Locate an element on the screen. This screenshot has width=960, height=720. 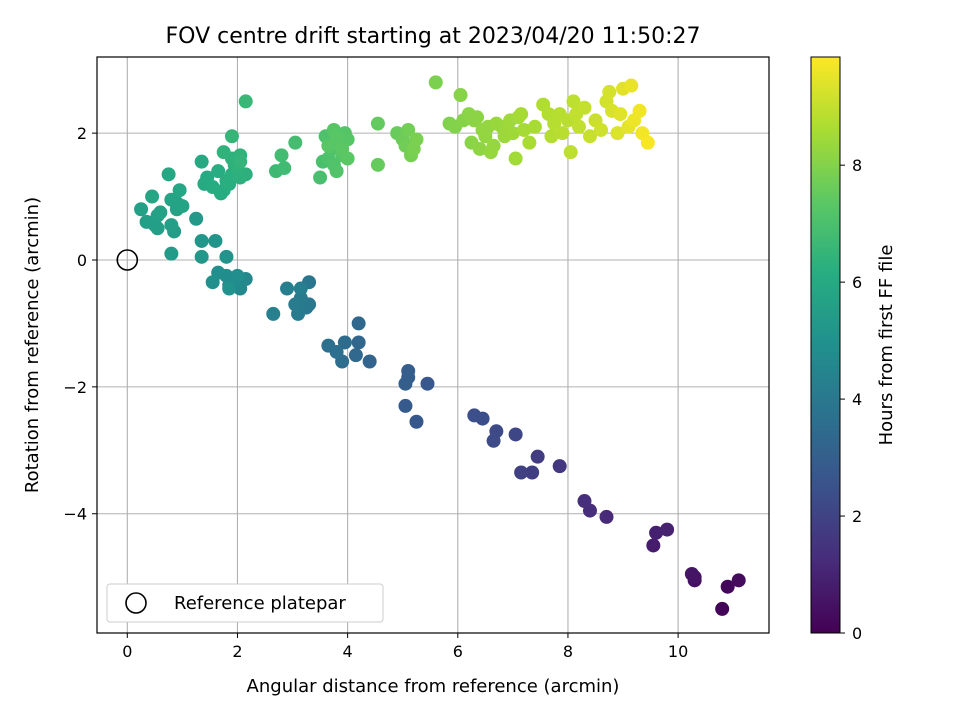
x-tick-label: 10 is located at coordinates (678, 651).